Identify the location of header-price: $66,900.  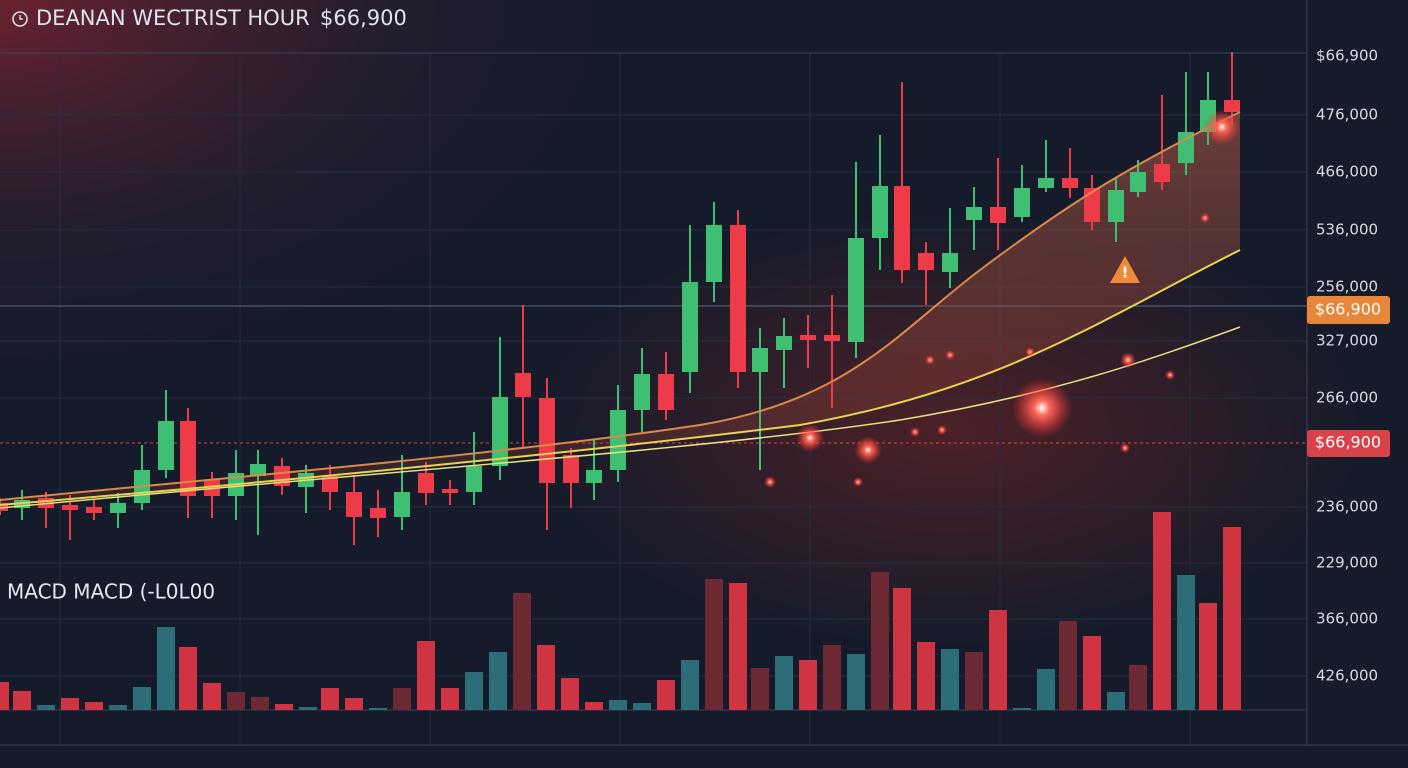
(363, 18).